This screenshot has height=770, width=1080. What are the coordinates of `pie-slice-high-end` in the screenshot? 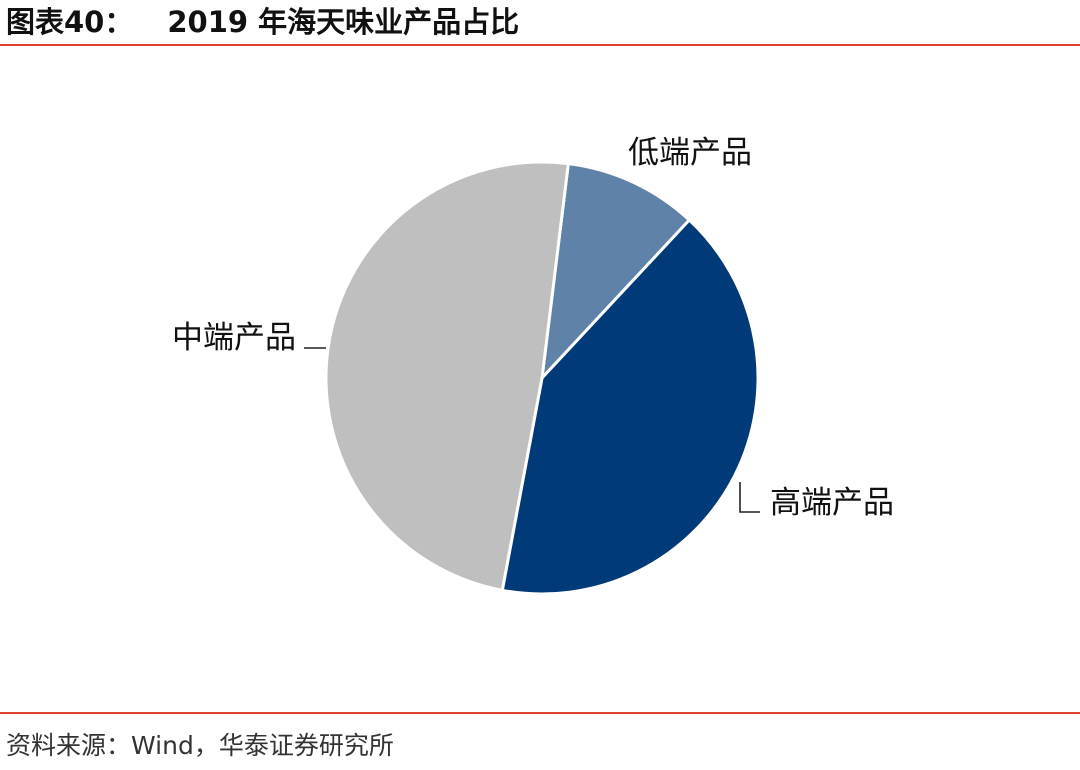 It's located at (630, 407).